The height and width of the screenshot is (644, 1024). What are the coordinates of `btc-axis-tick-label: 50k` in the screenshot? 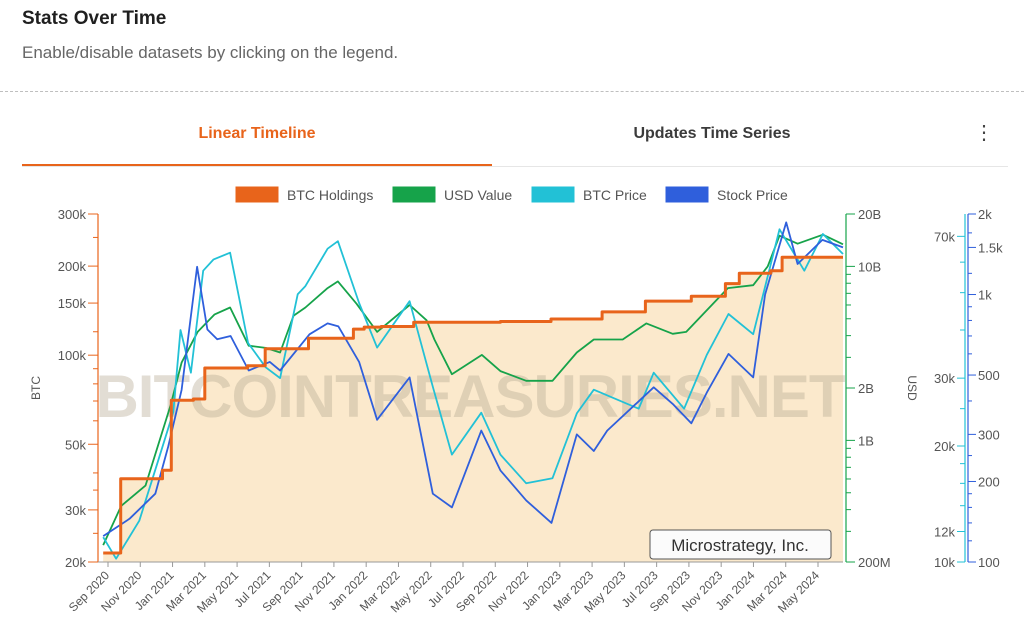 It's located at (75, 444).